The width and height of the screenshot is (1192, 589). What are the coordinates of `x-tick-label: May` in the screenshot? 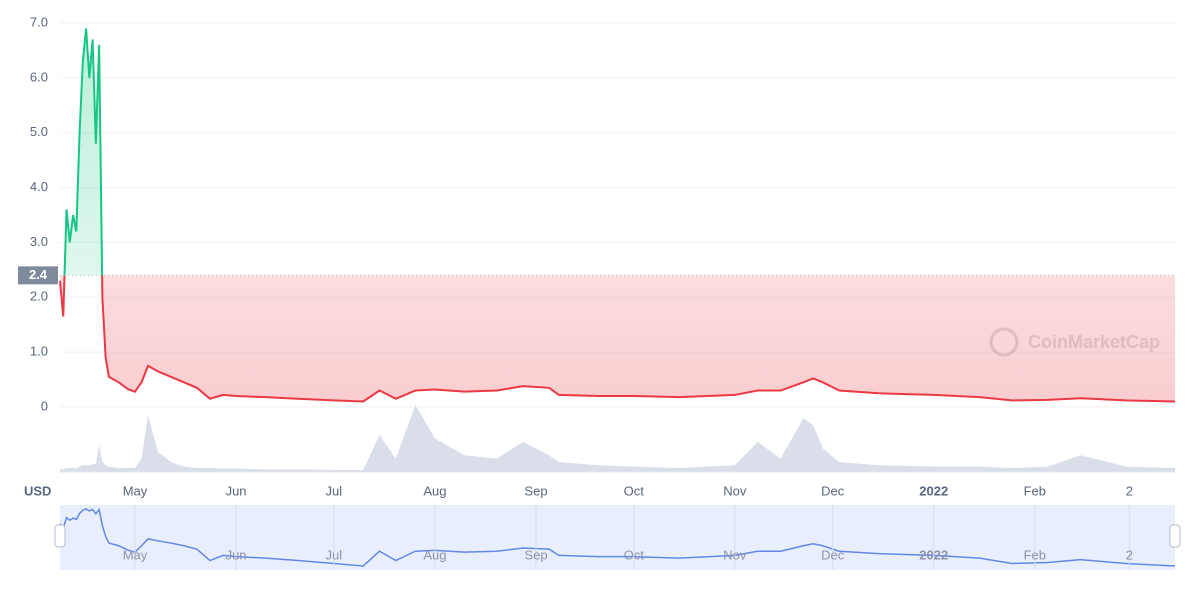 It's located at (135, 490).